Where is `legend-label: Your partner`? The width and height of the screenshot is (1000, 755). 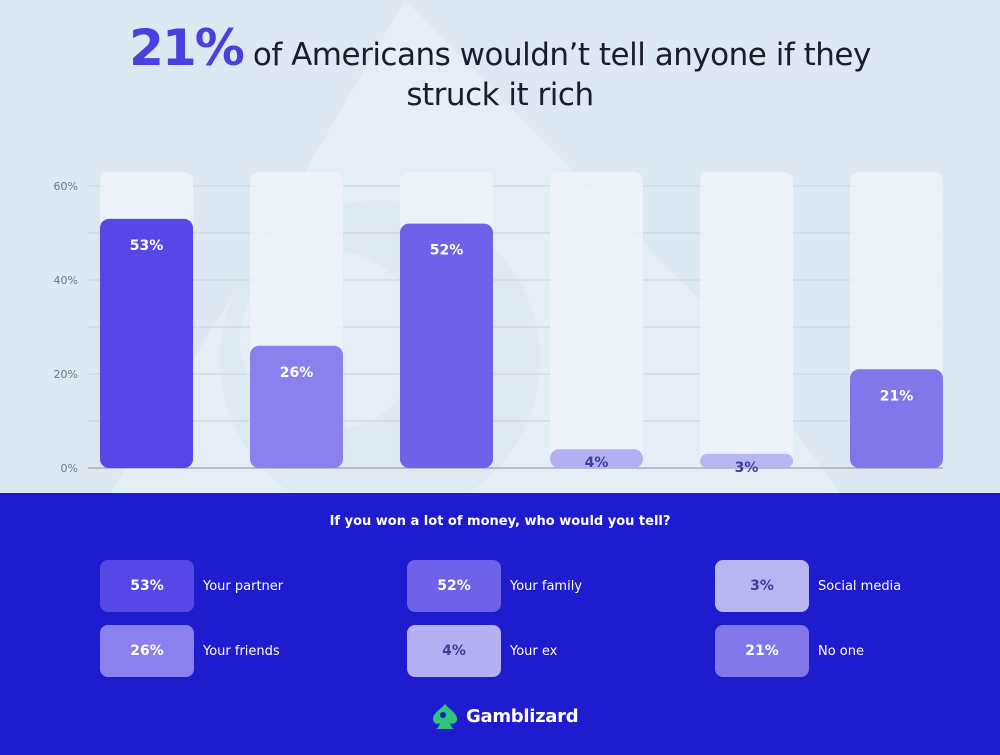
legend-label: Your partner is located at coordinates (243, 586).